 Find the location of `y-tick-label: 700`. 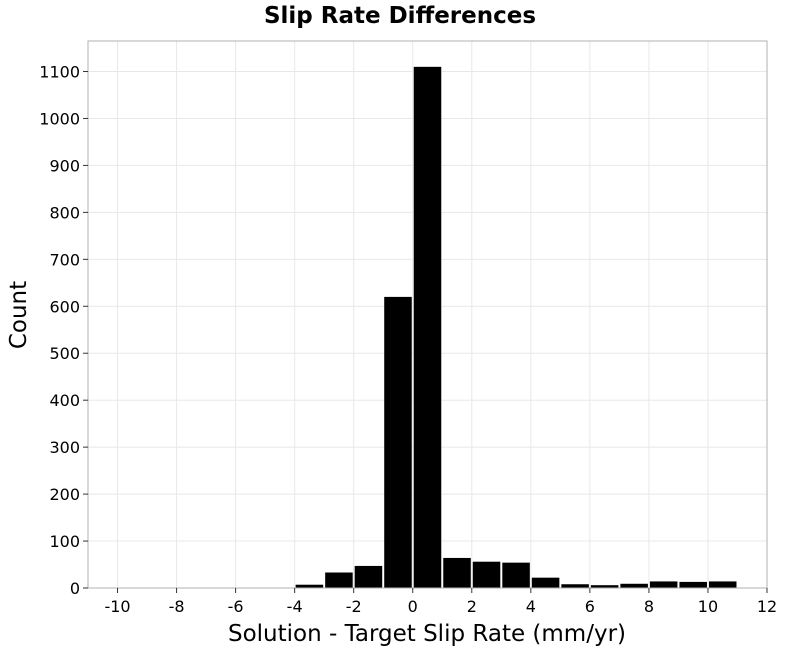

y-tick-label: 700 is located at coordinates (64, 259).